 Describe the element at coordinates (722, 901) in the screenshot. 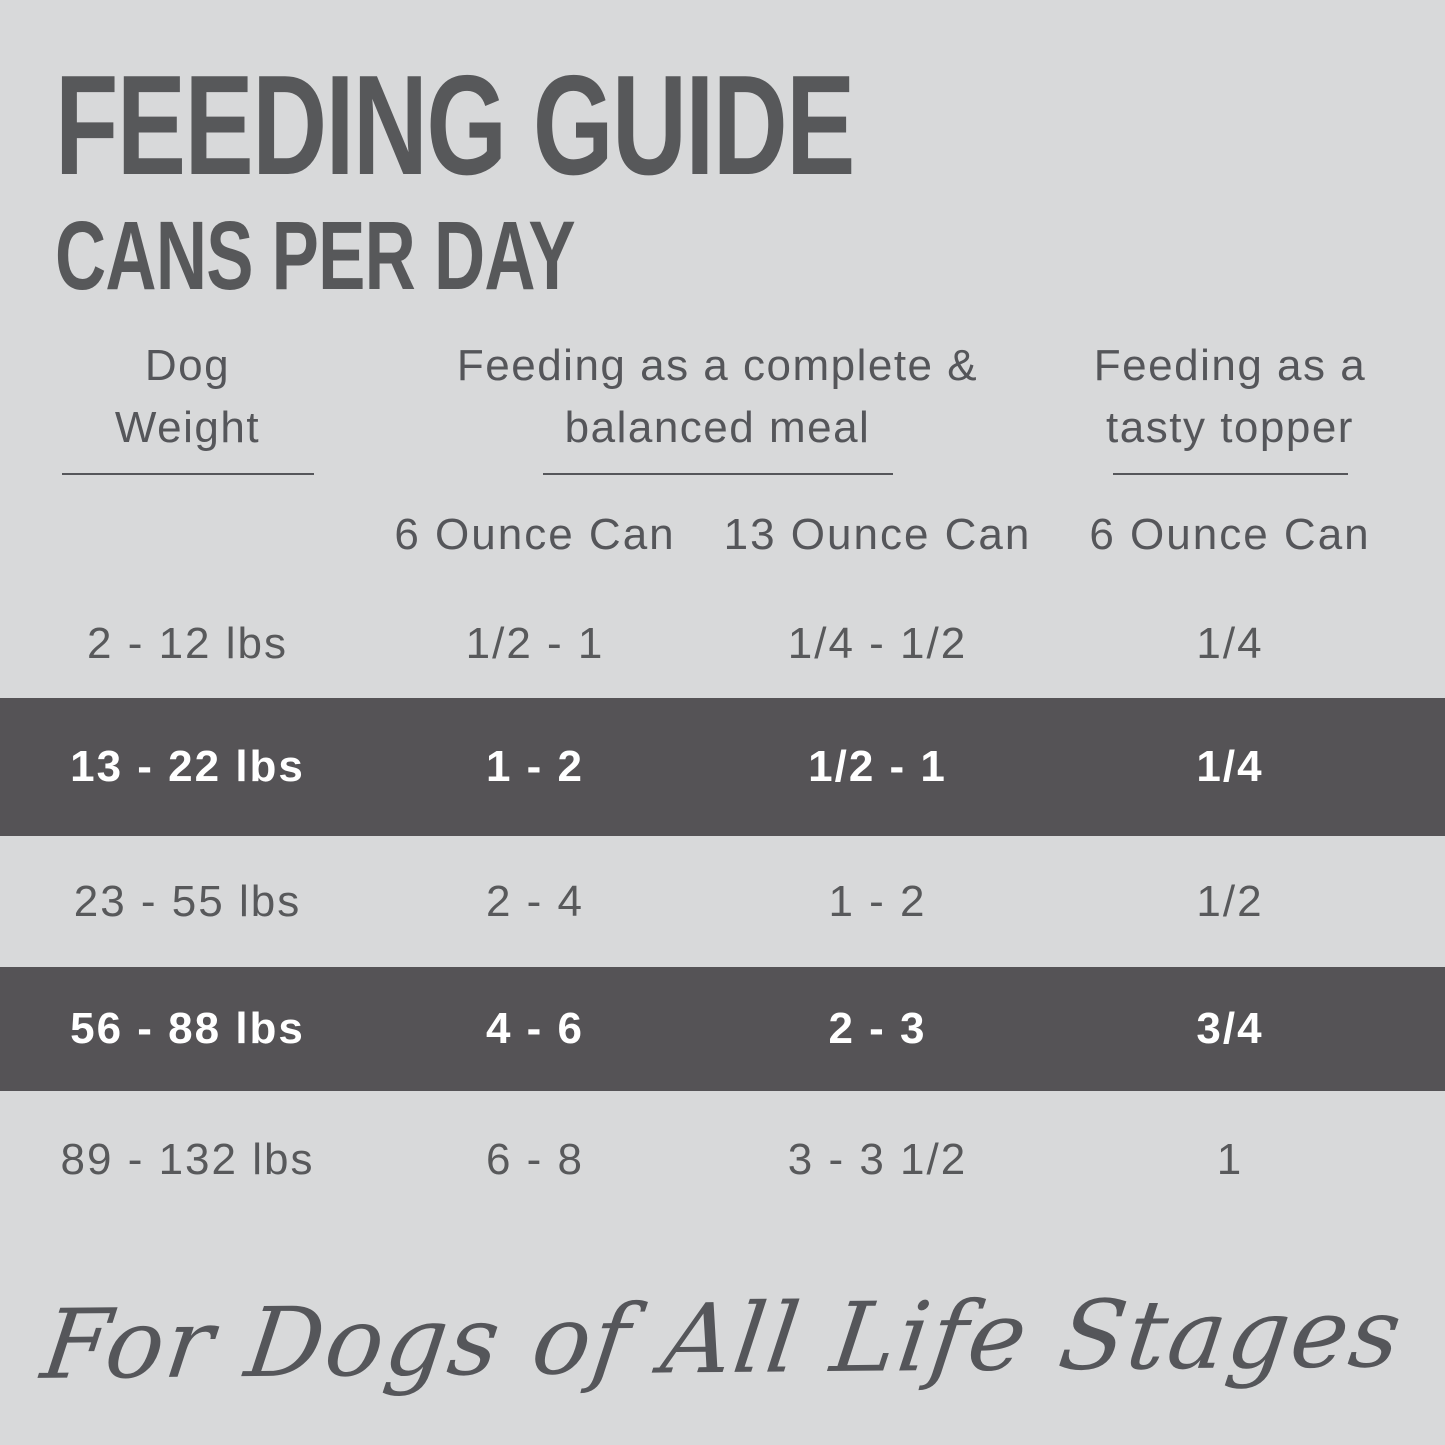

I see `table-row: 23 - 55 lbs 2 - 4 1 - 2 1/2` at that location.